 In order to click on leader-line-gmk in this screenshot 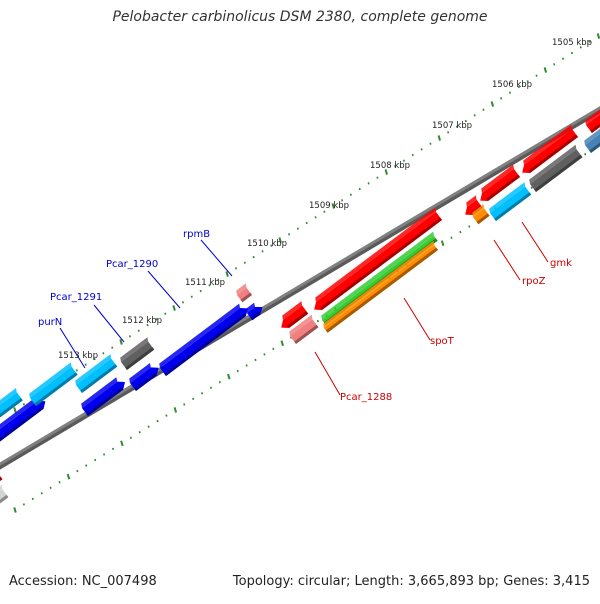, I will do `click(535, 242)`.